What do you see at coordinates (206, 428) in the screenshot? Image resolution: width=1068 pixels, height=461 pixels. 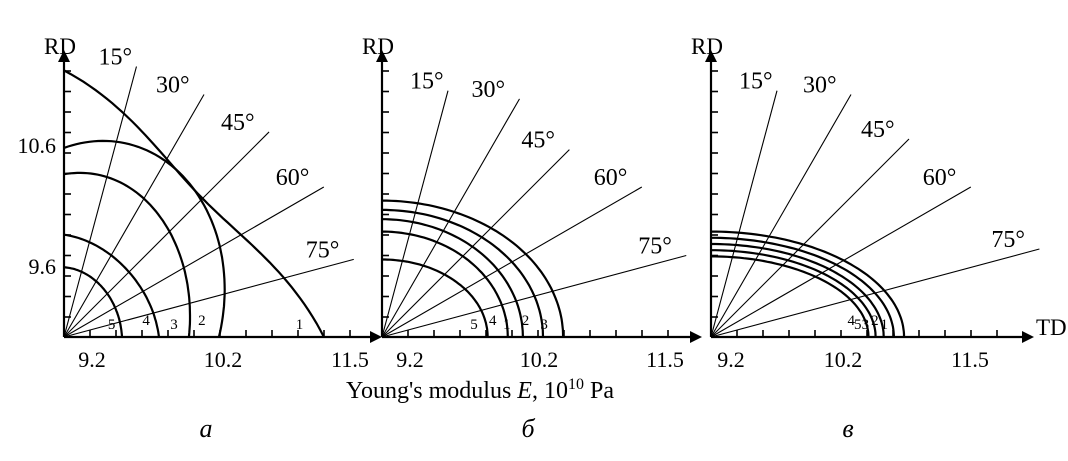 I see `panel-label: а` at bounding box center [206, 428].